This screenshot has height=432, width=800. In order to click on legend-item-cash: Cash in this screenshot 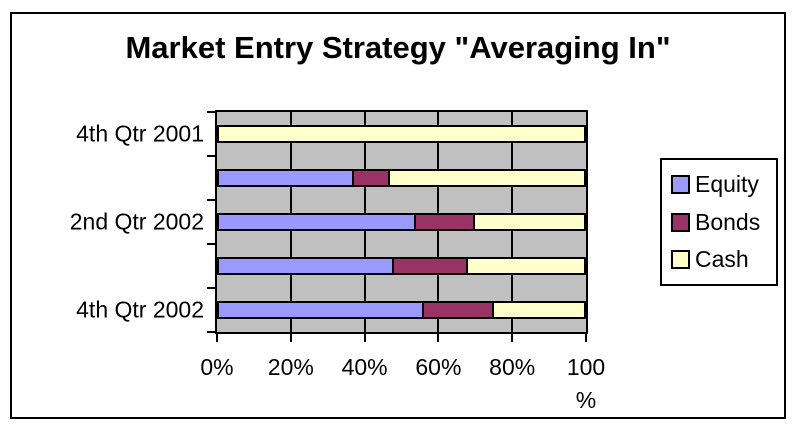, I will do `click(723, 259)`.